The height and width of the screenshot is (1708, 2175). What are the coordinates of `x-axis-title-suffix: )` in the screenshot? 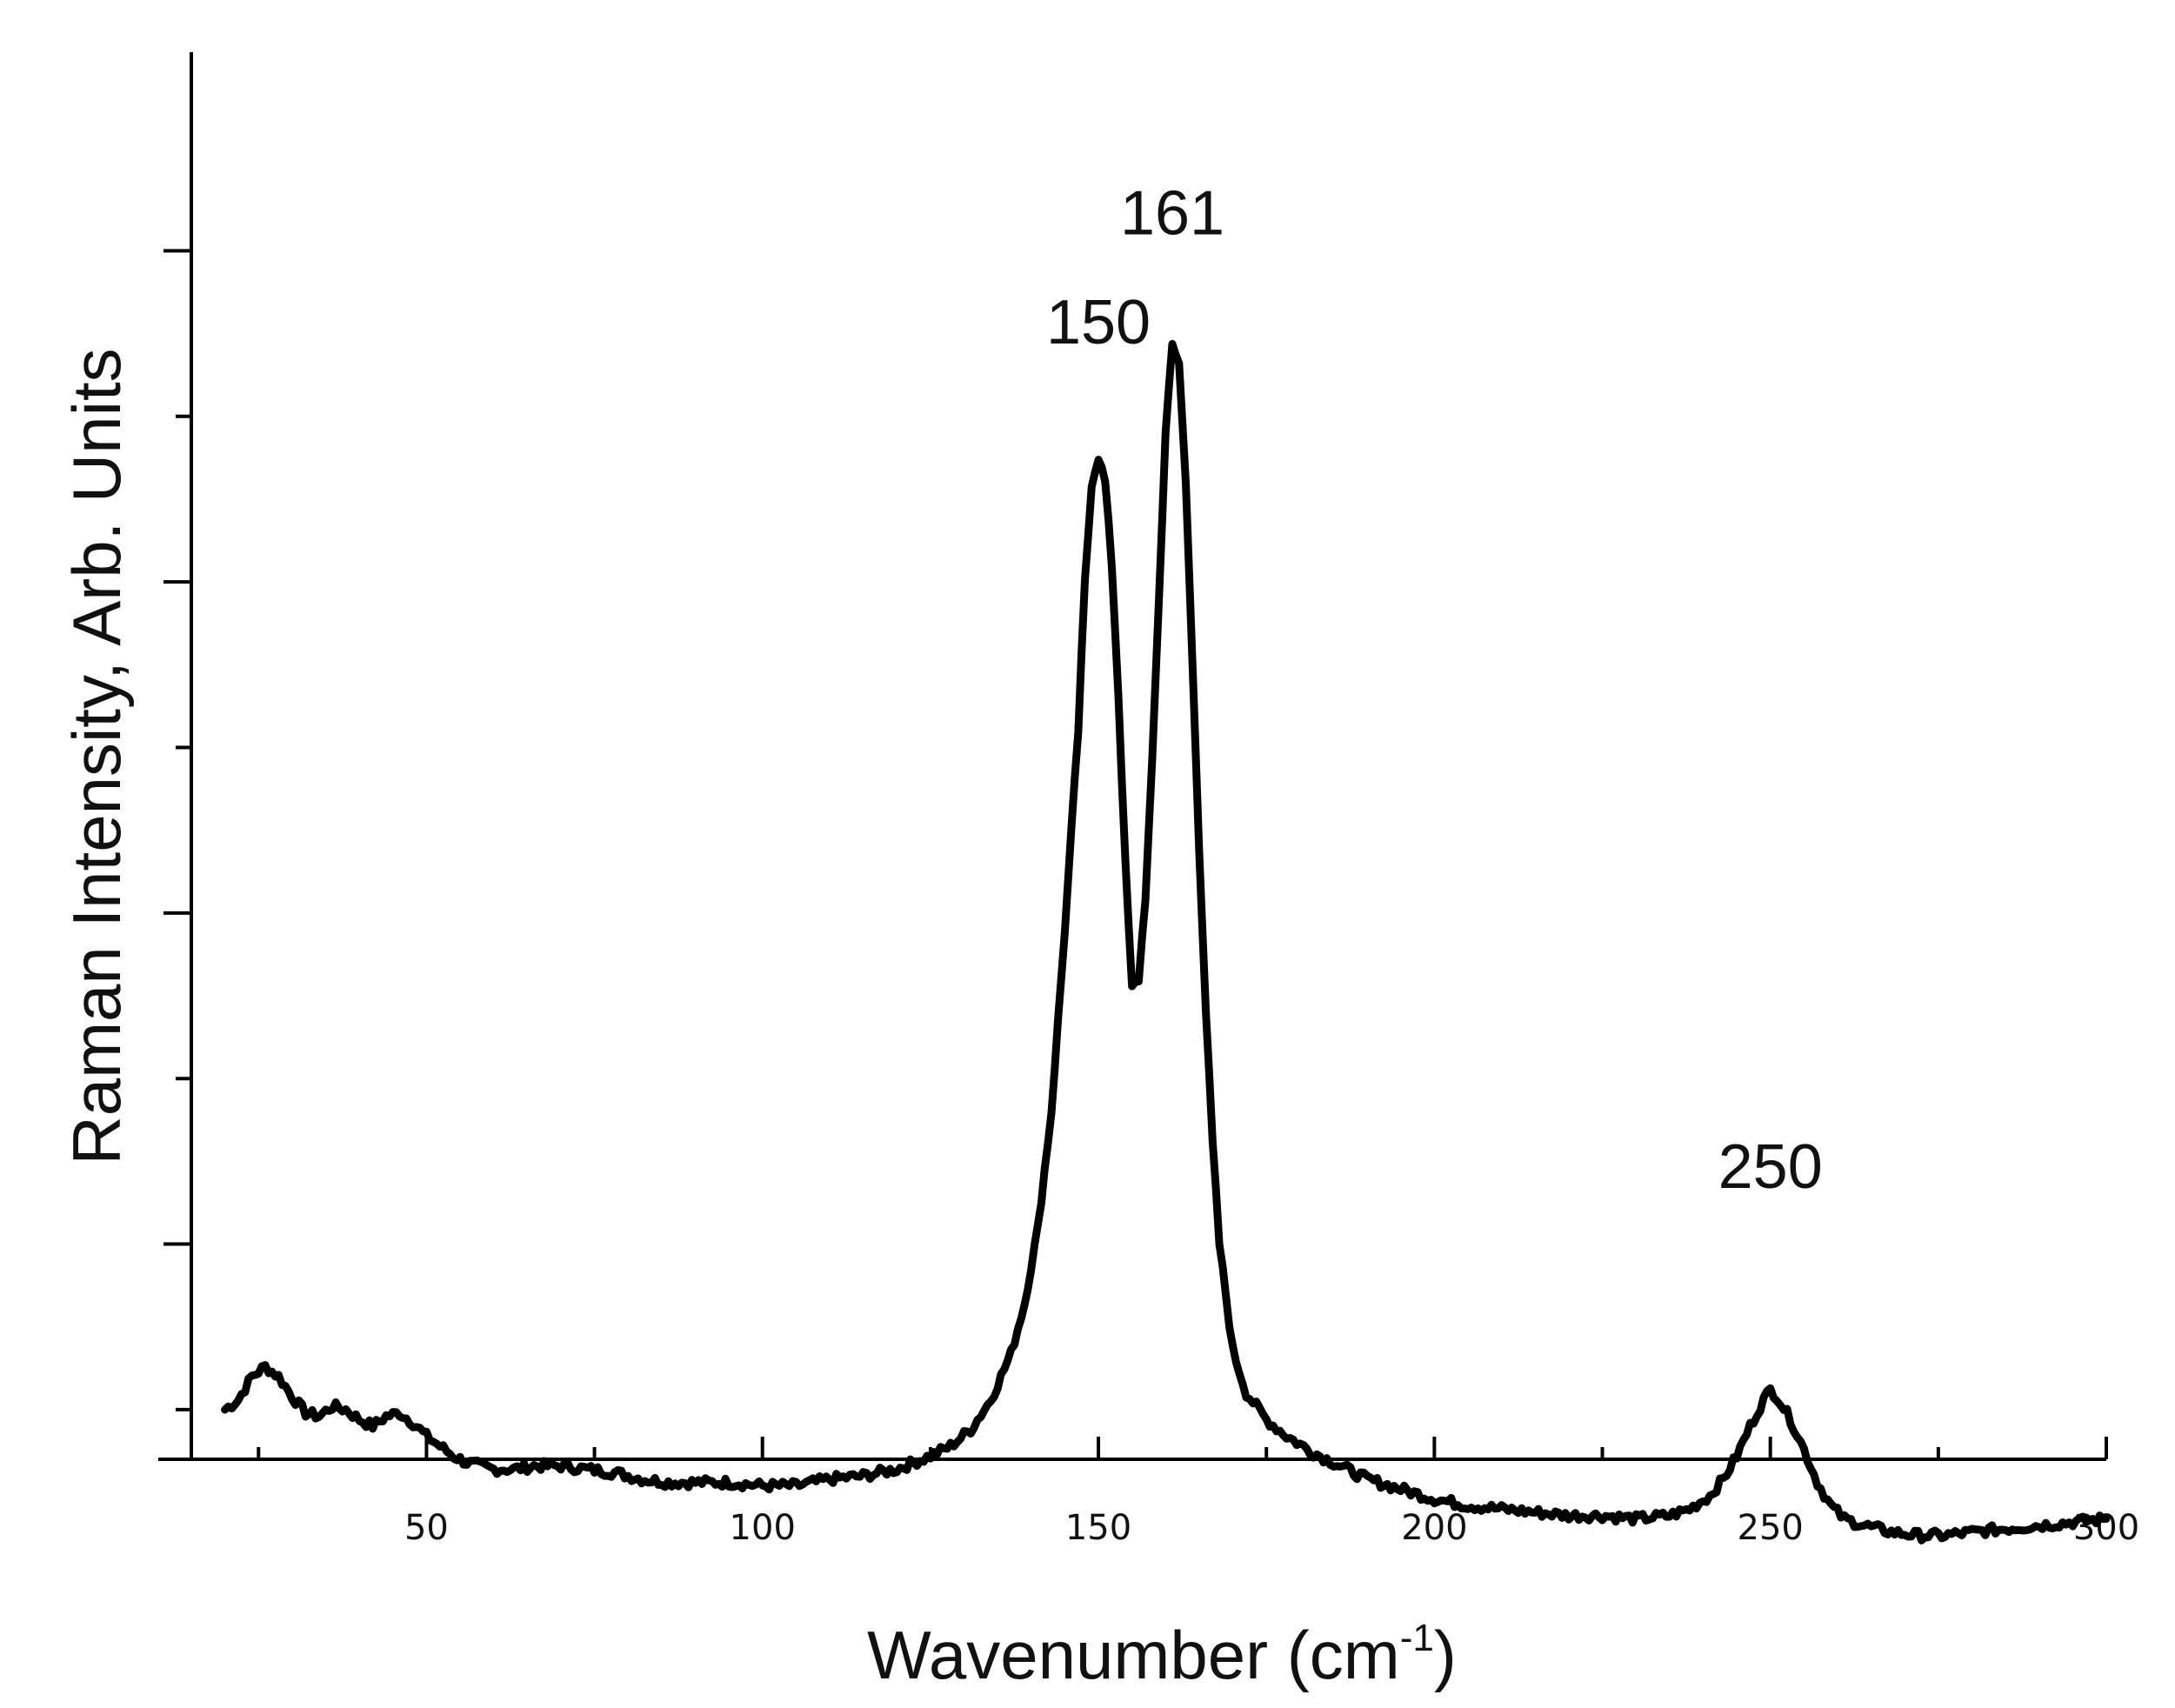 It's located at (1445, 1655).